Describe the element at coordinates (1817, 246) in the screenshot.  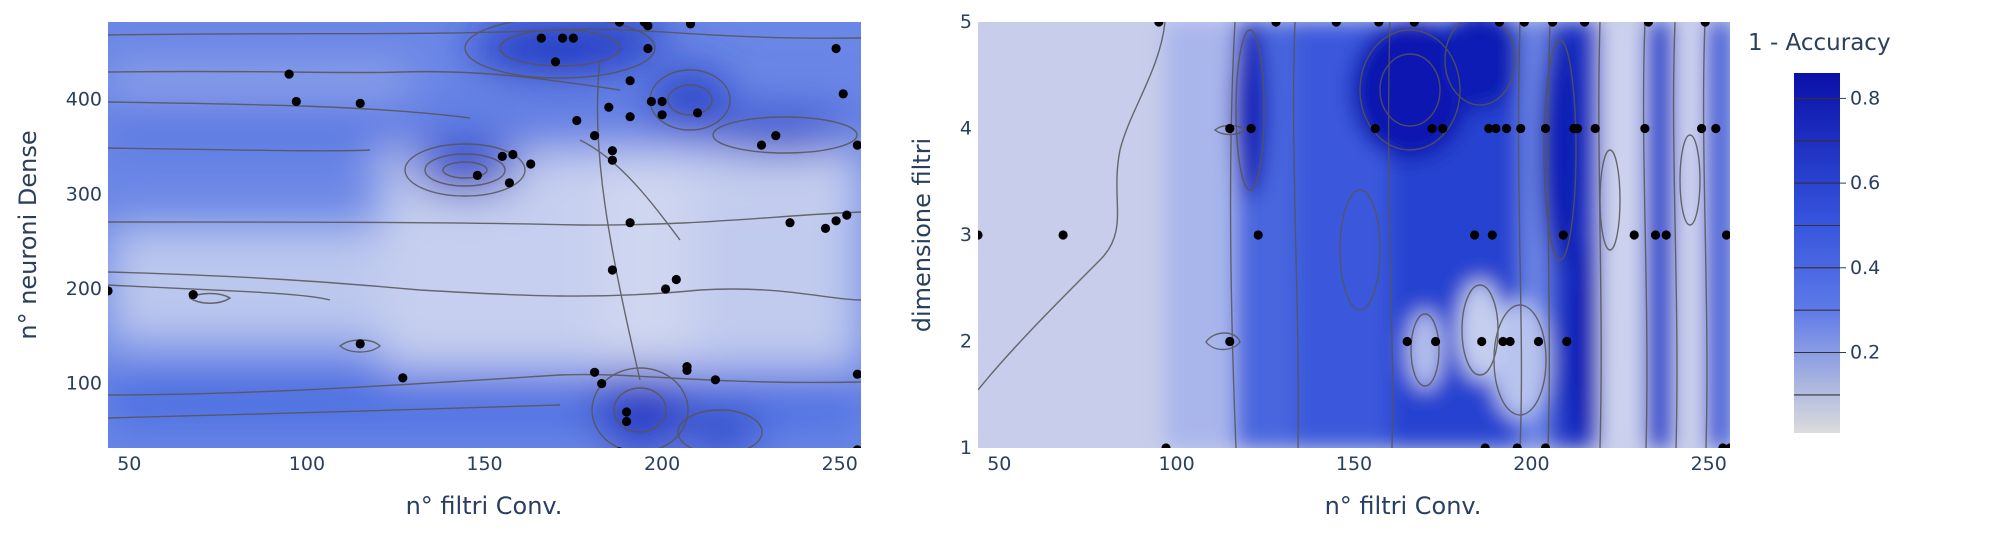
I see `colorbar-levels` at that location.